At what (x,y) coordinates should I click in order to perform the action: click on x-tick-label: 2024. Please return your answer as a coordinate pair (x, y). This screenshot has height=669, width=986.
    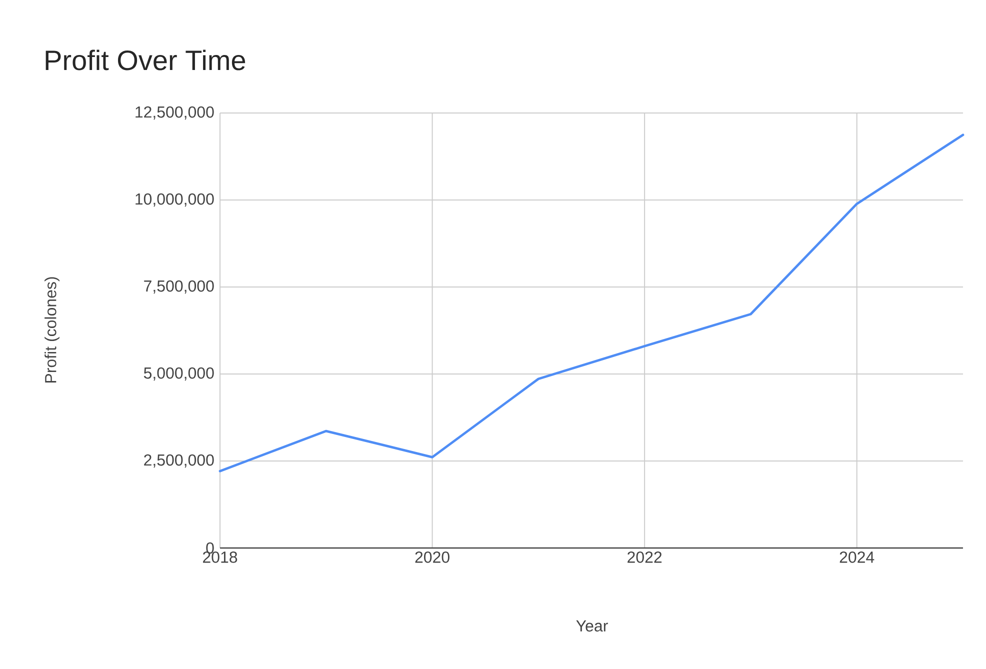
    Looking at the image, I should click on (857, 557).